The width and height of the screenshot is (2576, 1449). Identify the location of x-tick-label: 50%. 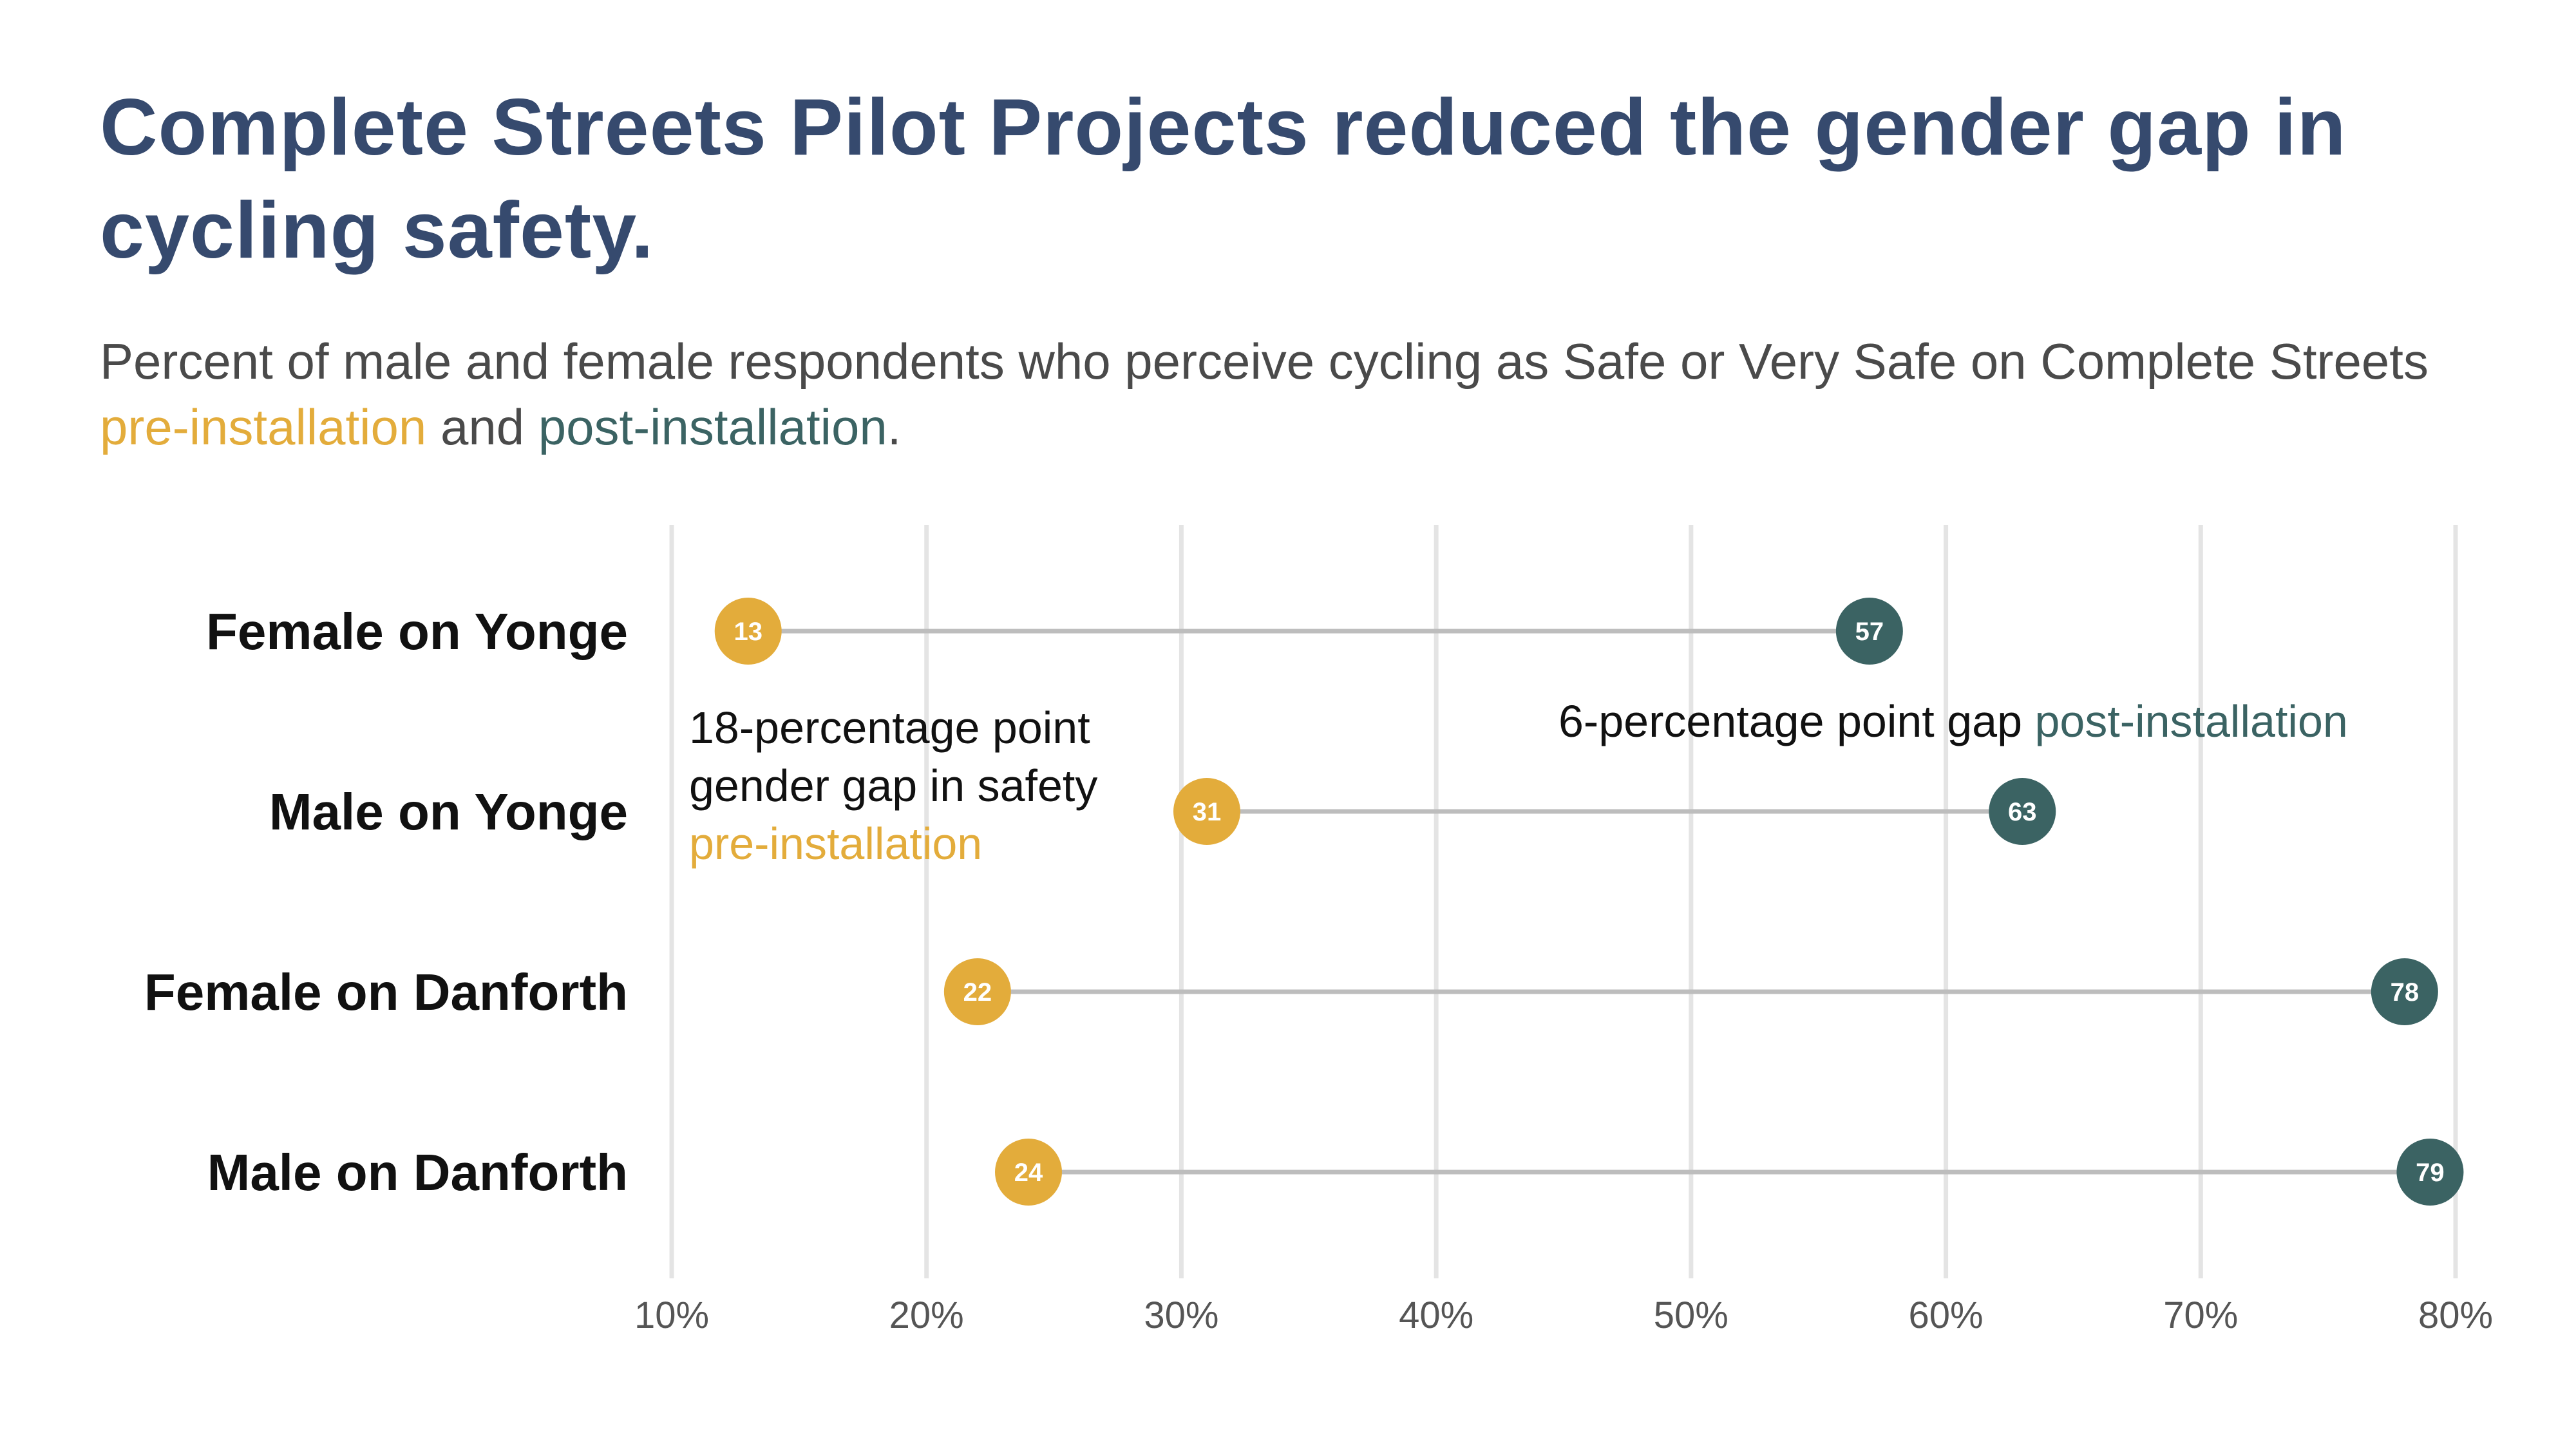
(1691, 1315).